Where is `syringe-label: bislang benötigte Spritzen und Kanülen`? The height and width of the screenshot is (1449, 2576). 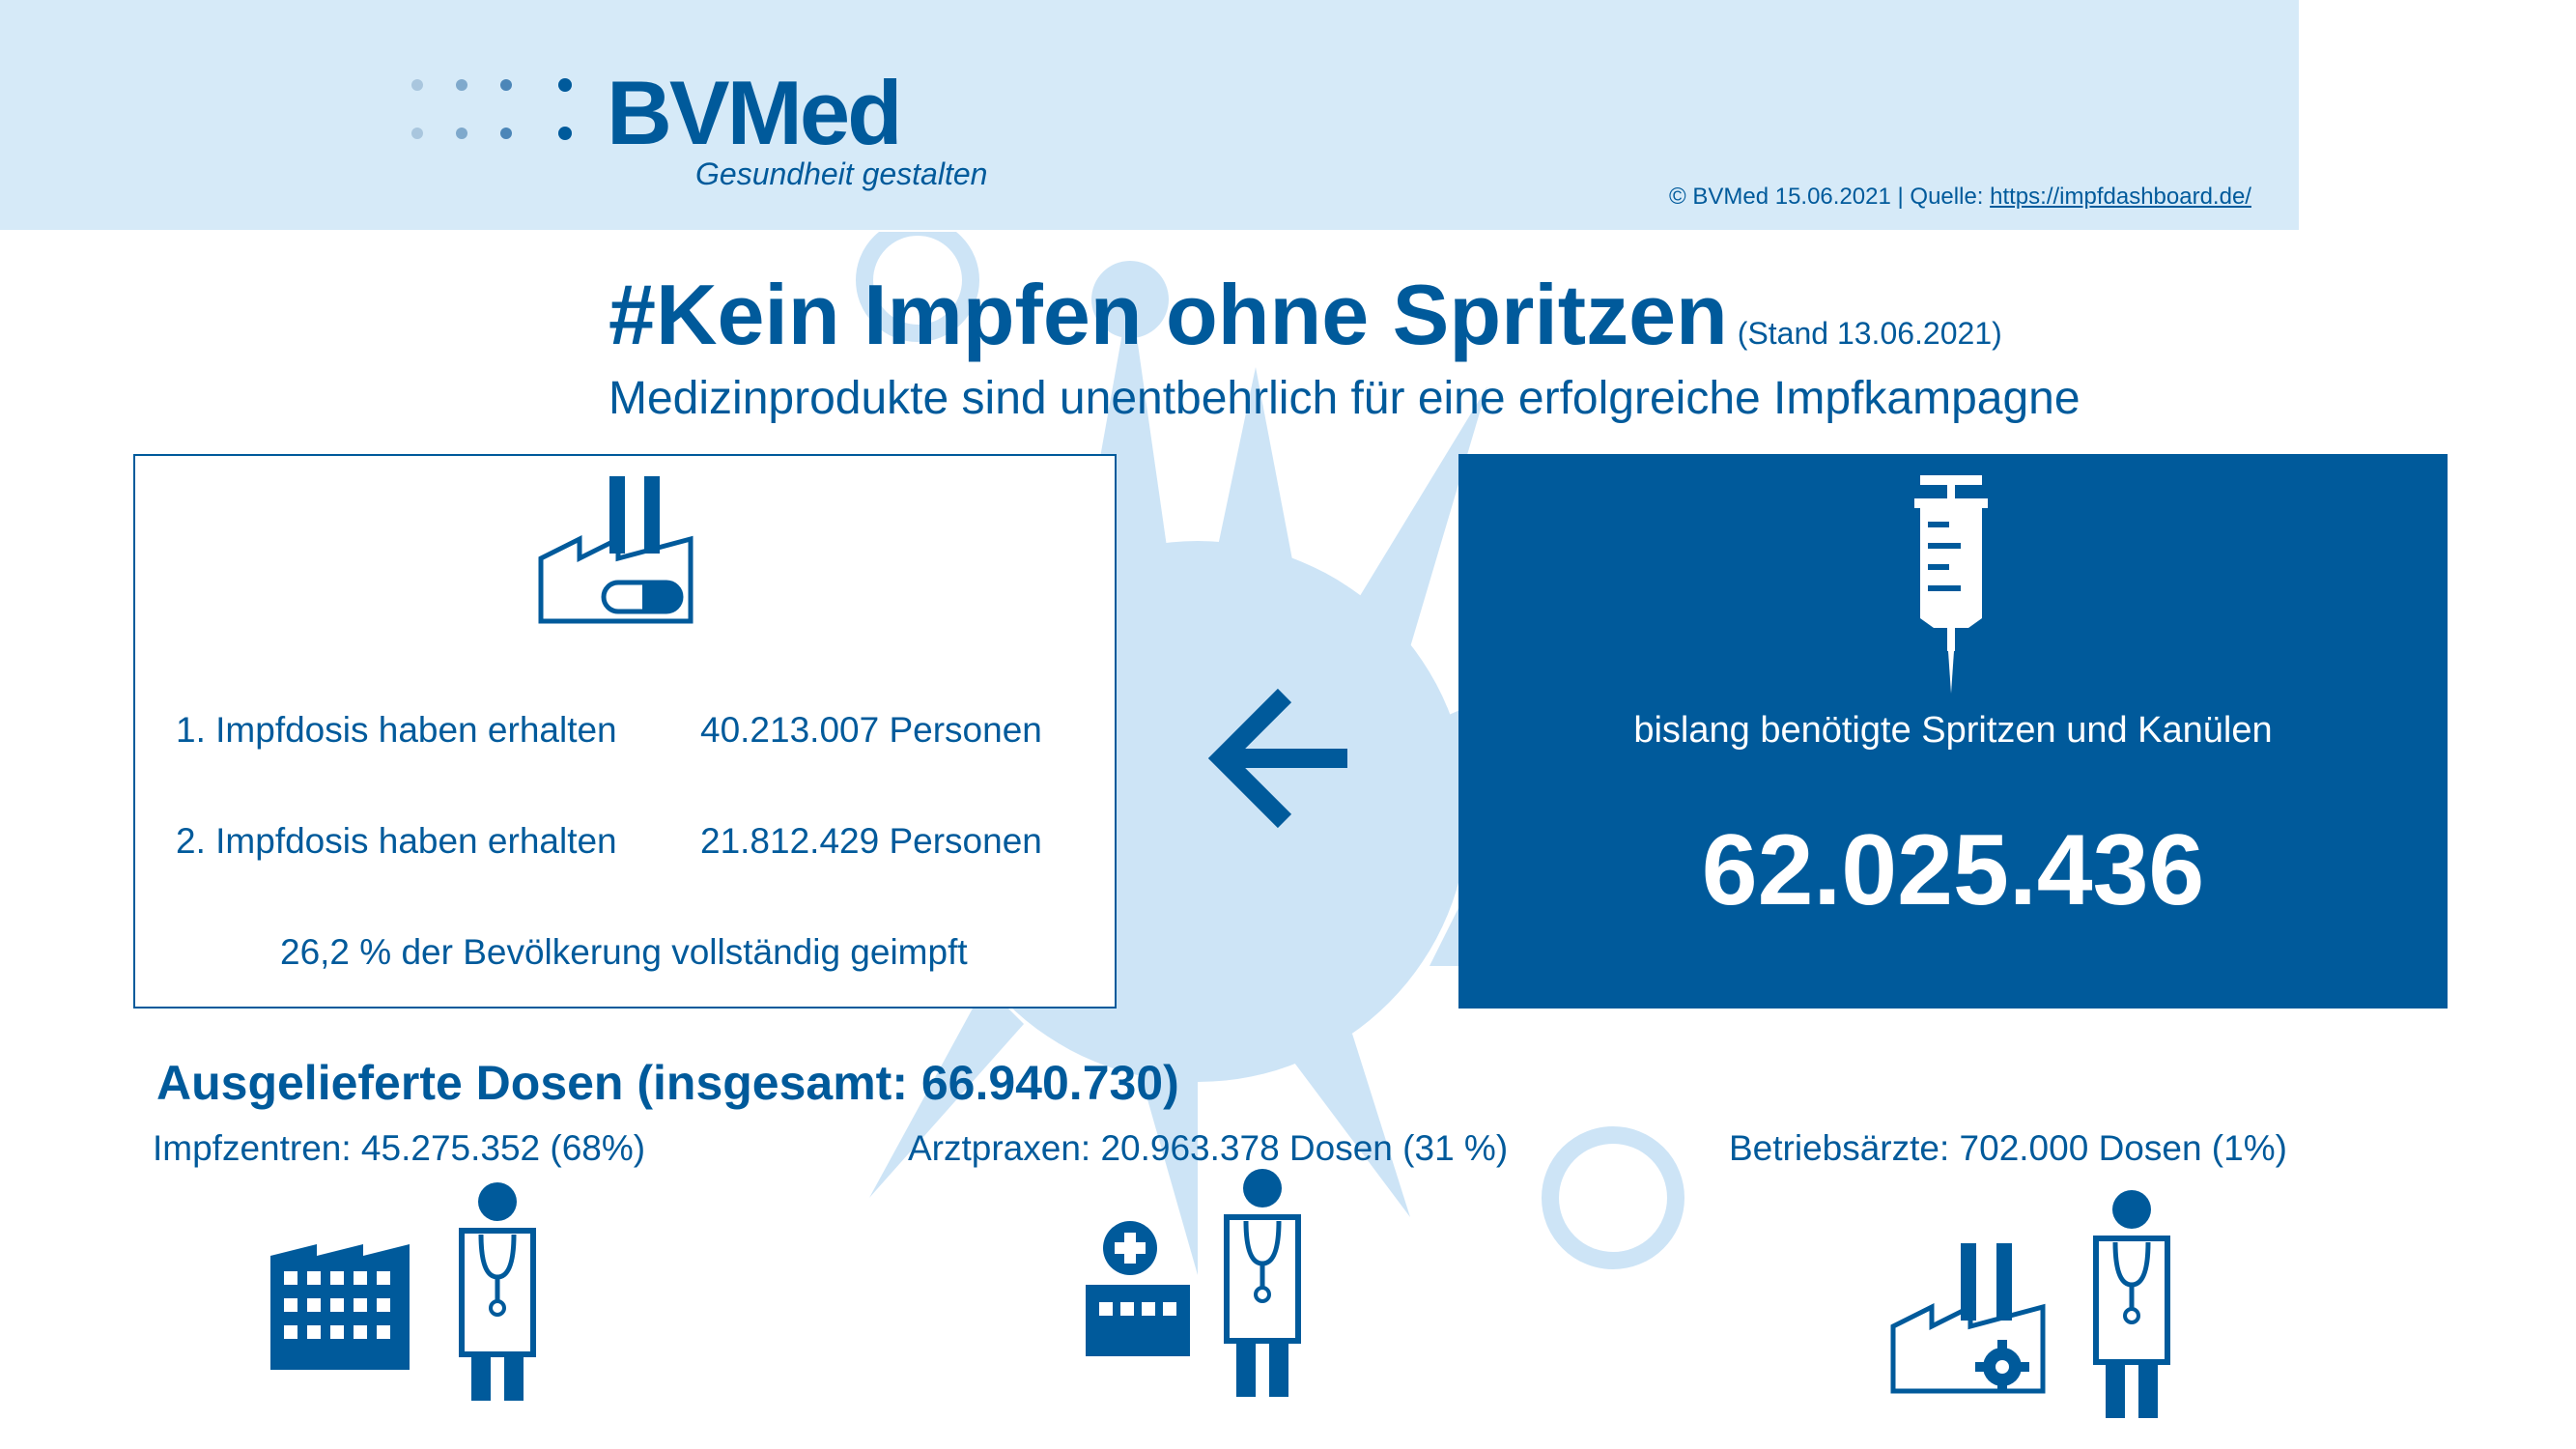
syringe-label: bislang benötigte Spritzen und Kanülen is located at coordinates (1953, 730).